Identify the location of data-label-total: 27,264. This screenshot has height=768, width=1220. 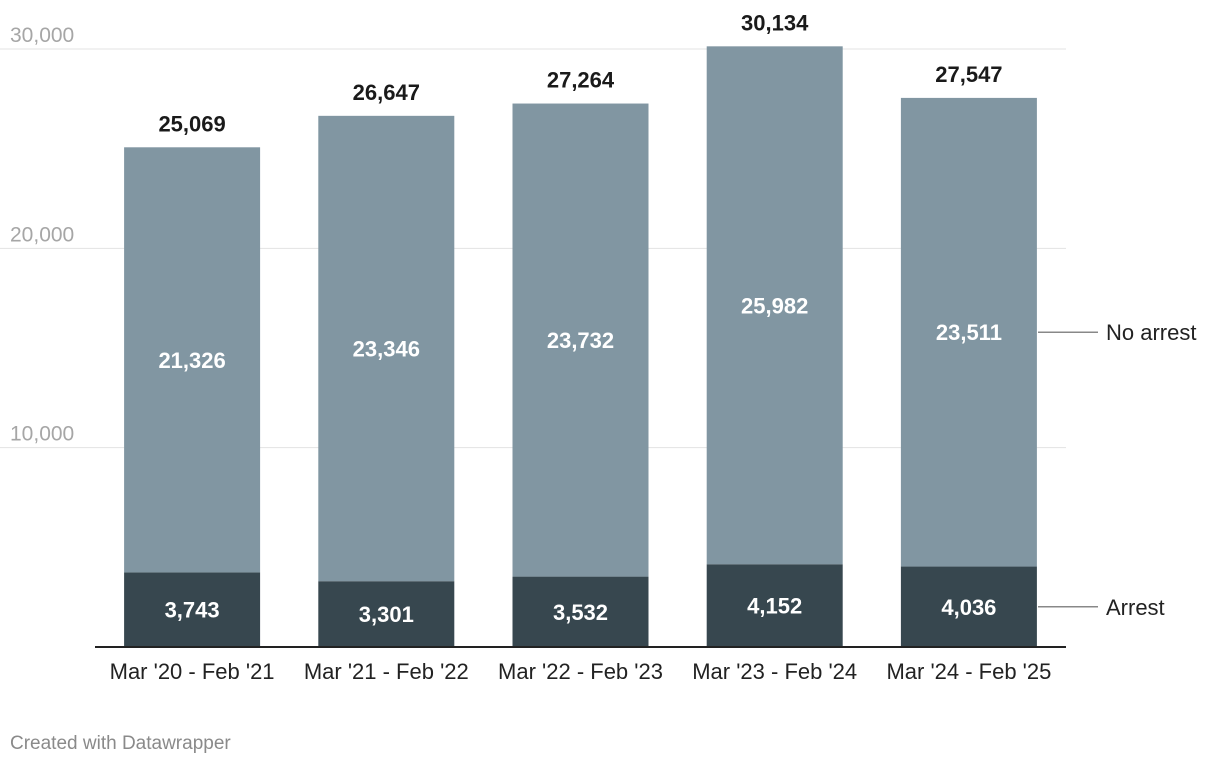
(581, 80).